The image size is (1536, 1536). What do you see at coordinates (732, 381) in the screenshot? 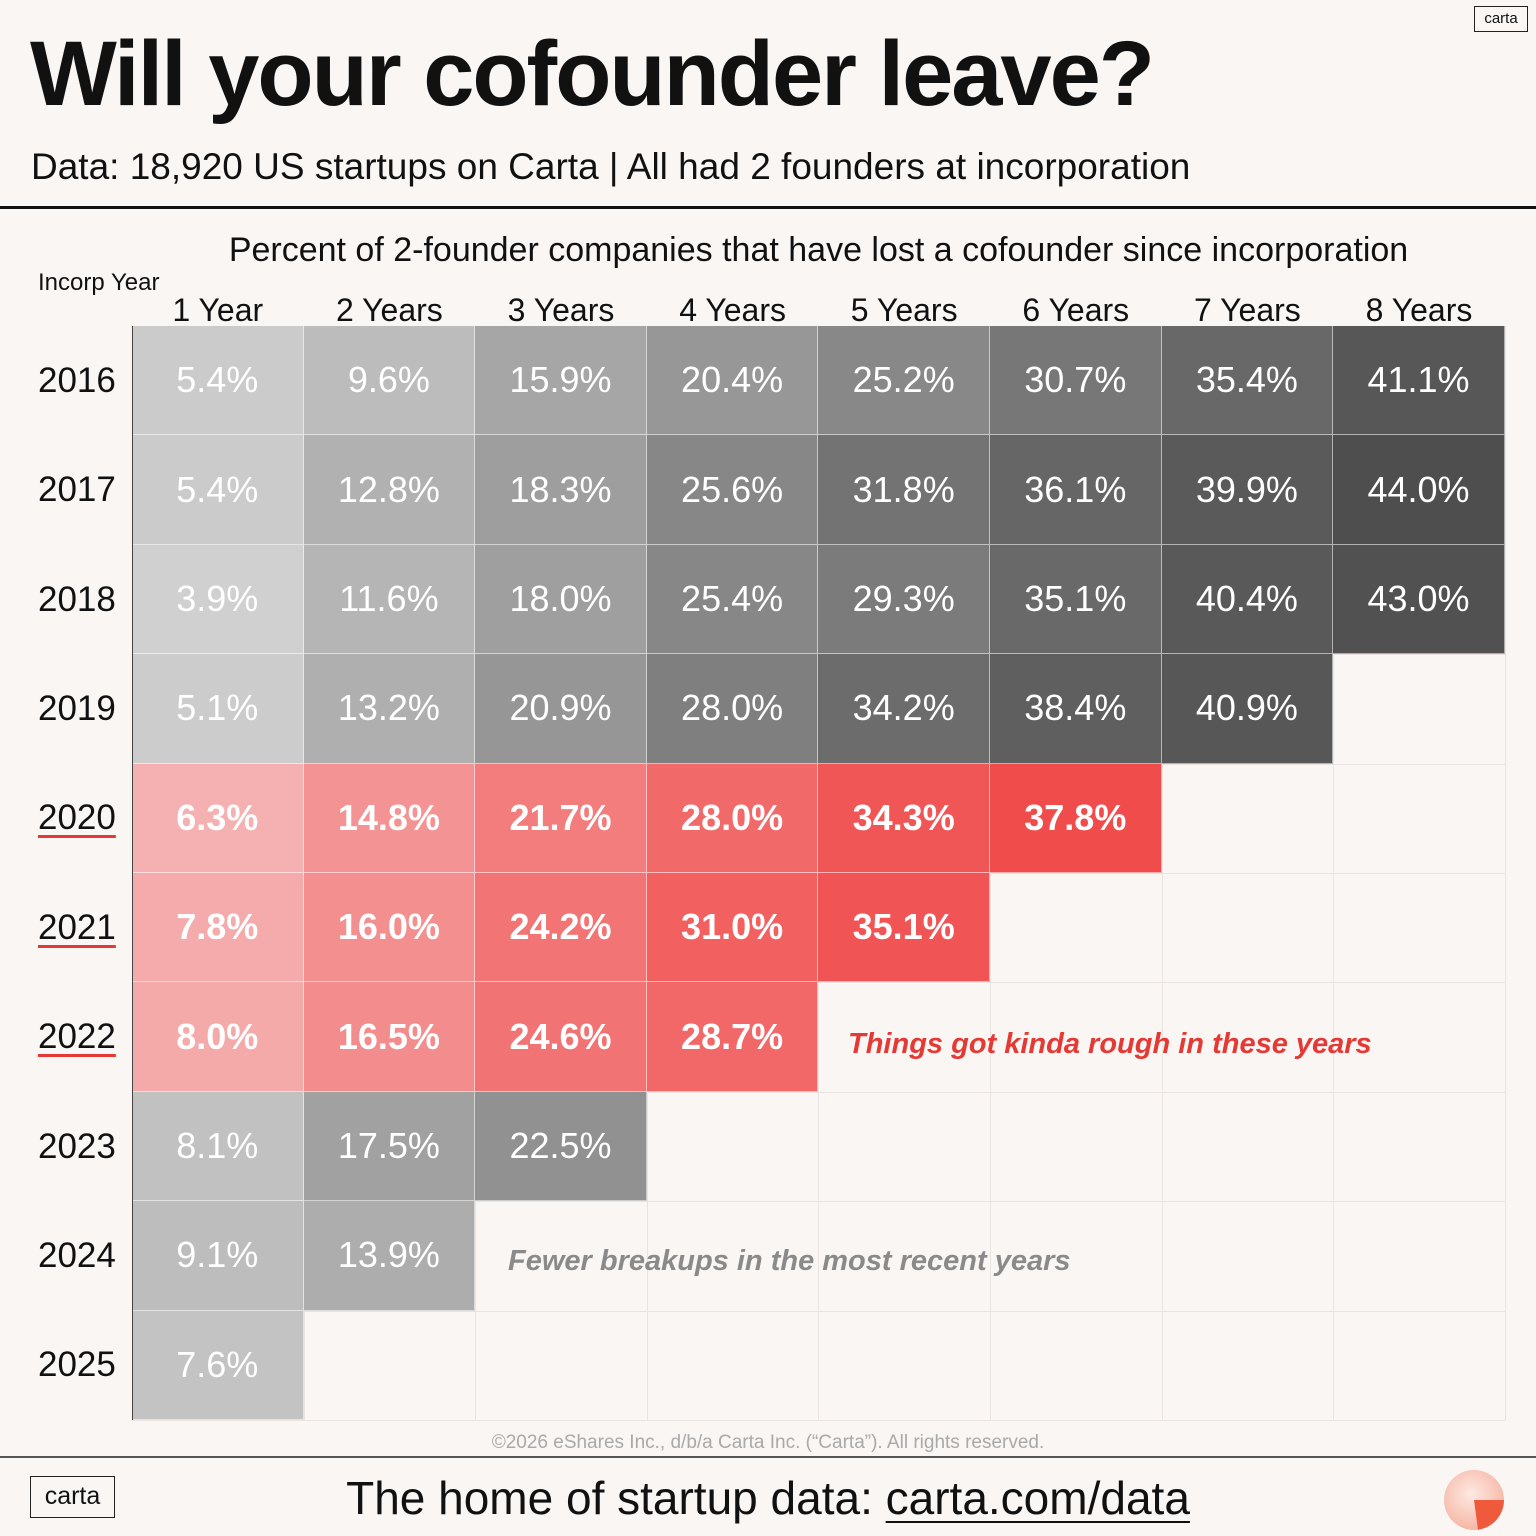
I see `heatmap-cell: 20.4%` at bounding box center [732, 381].